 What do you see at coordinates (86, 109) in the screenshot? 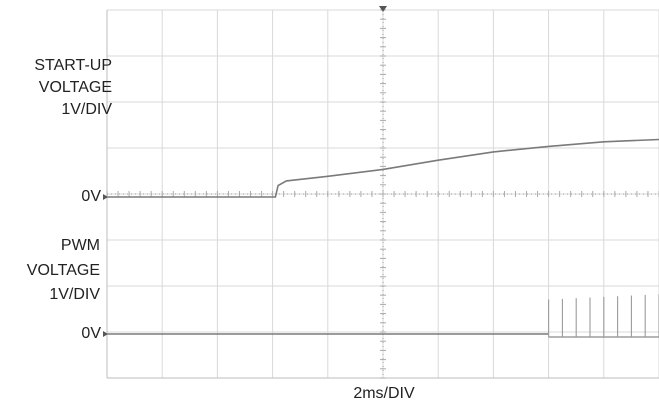
I see `ch1-label-line3: 1V/DIV` at bounding box center [86, 109].